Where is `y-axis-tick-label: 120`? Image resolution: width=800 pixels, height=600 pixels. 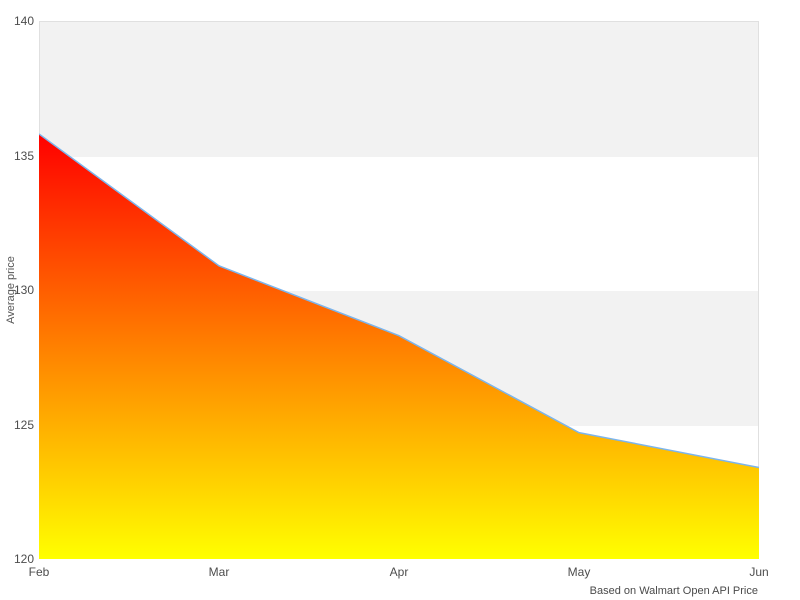 y-axis-tick-label: 120 is located at coordinates (23, 559).